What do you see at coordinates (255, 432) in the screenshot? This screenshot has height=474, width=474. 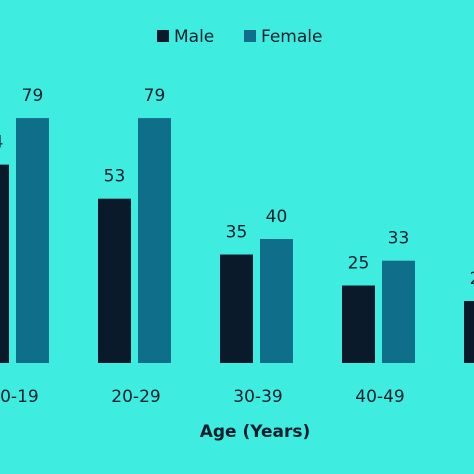 I see `x-axis-title: Age (Years)` at bounding box center [255, 432].